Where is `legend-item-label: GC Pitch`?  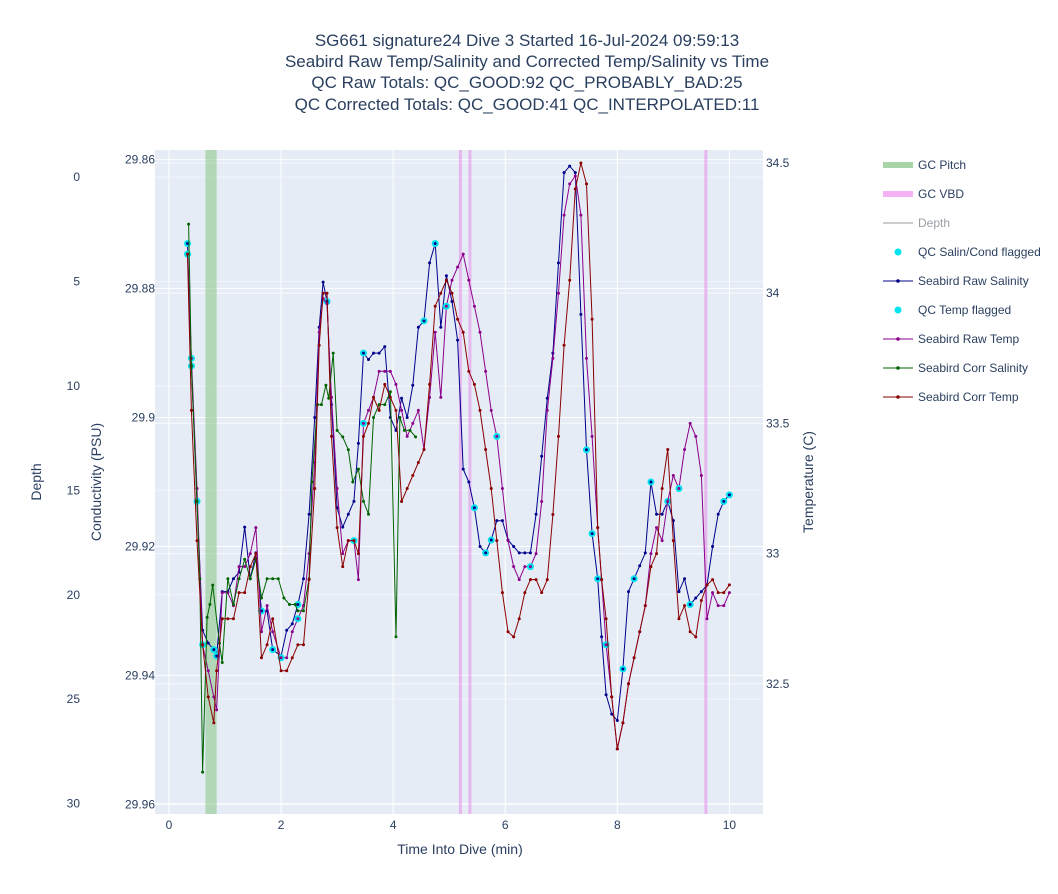 legend-item-label: GC Pitch is located at coordinates (942, 165).